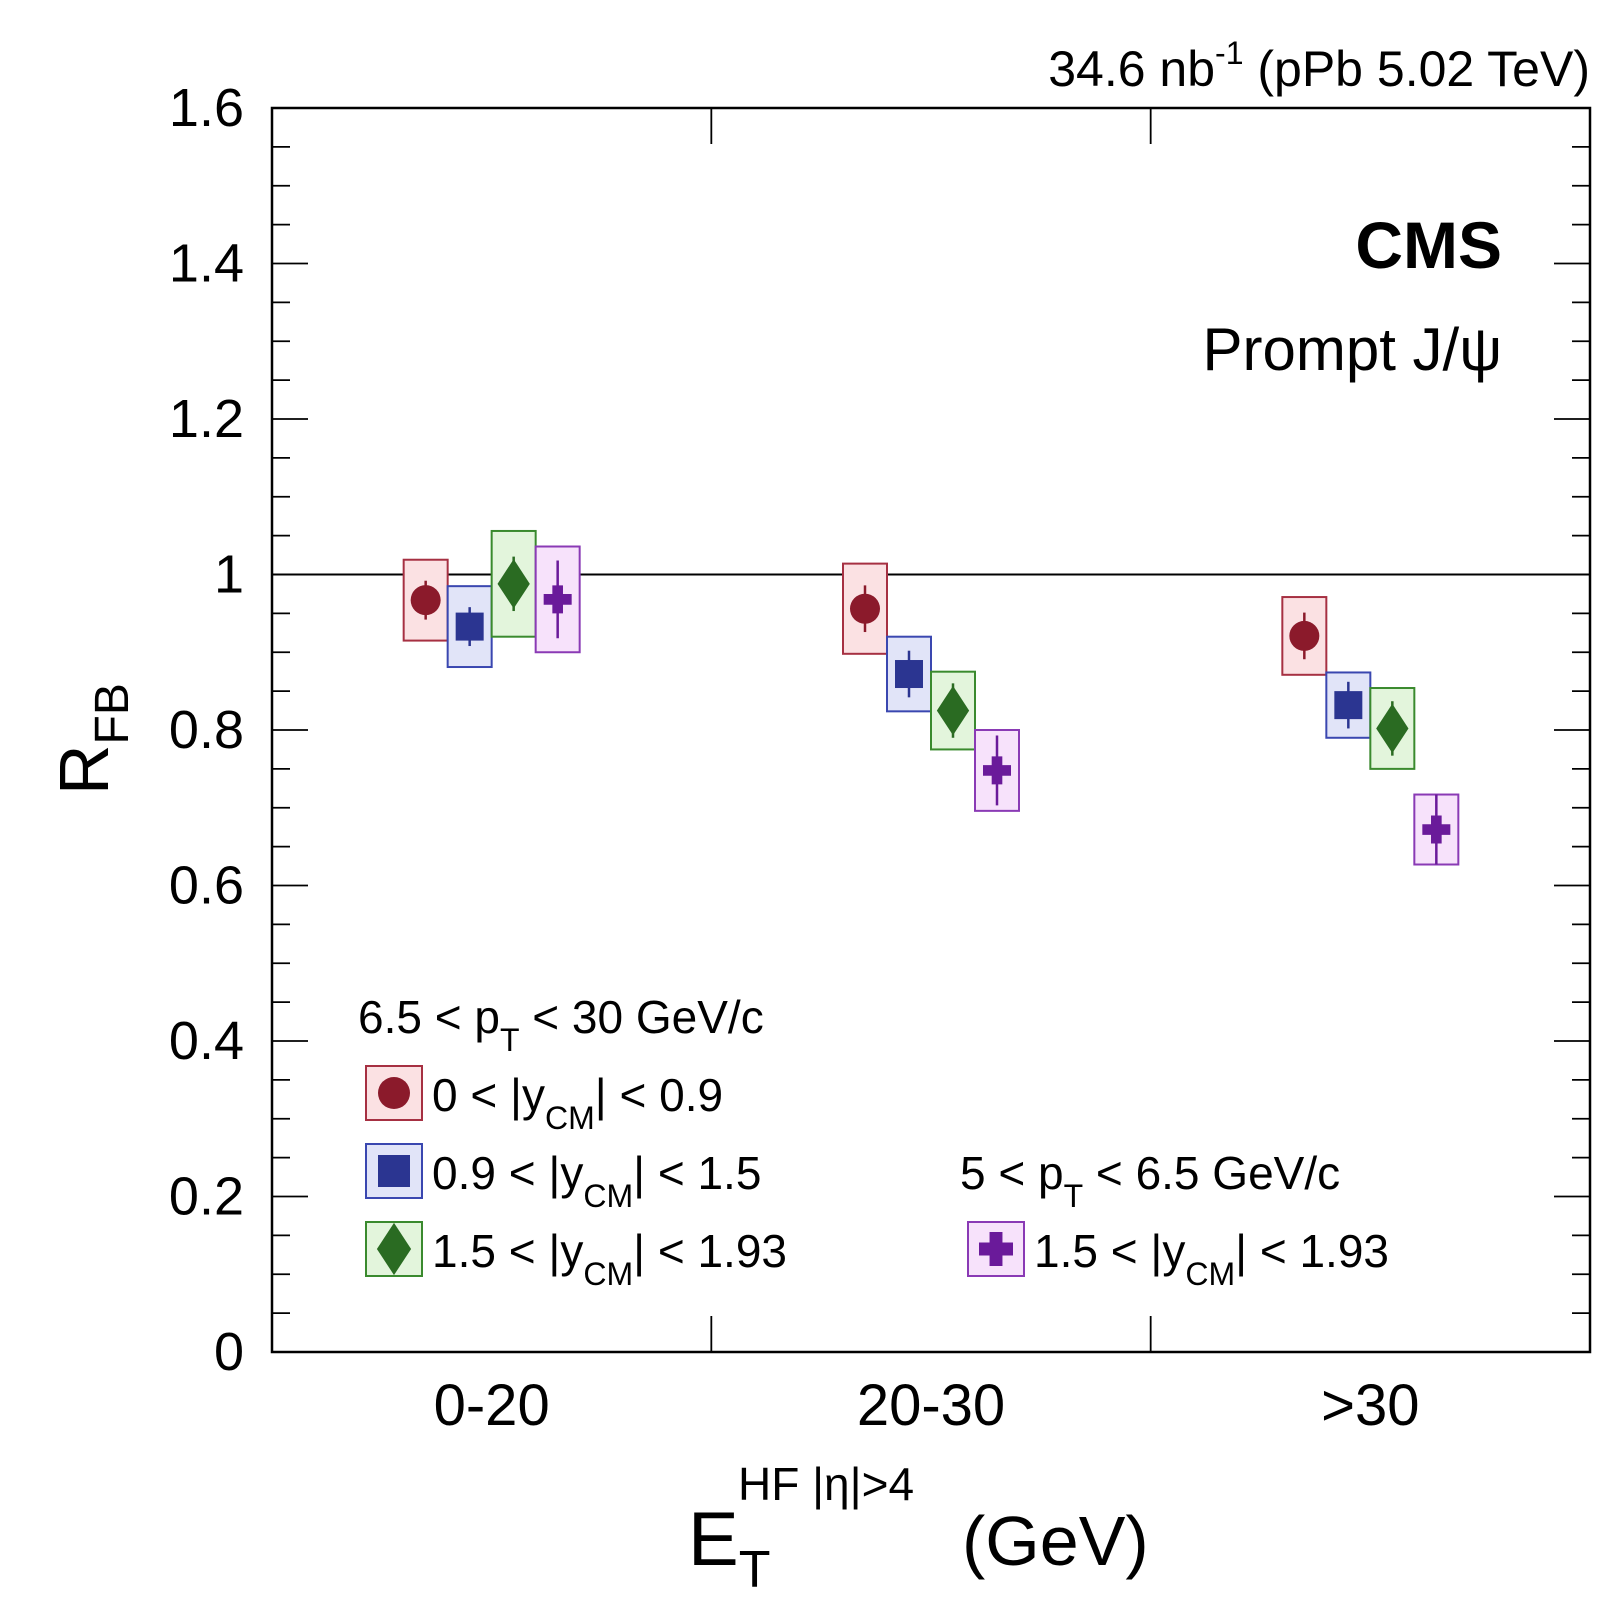  Describe the element at coordinates (561, 1024) in the screenshot. I see `legend-group1-header: 6.5 < pT < 30 GeV/c` at that location.